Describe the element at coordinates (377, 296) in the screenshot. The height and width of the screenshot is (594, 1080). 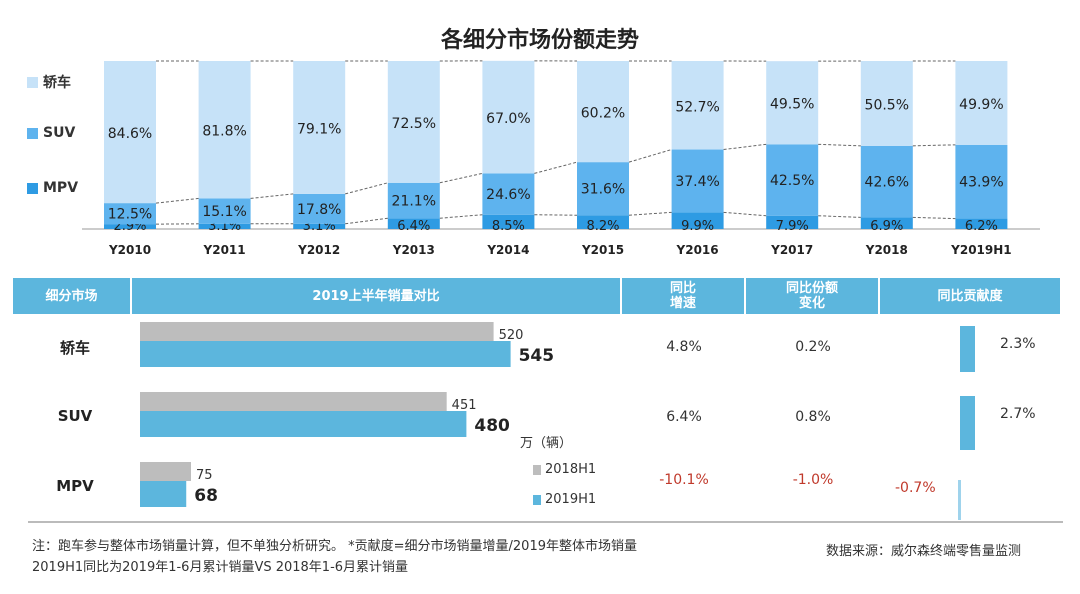
I see `header-sales: 2019上半年销量对比` at that location.